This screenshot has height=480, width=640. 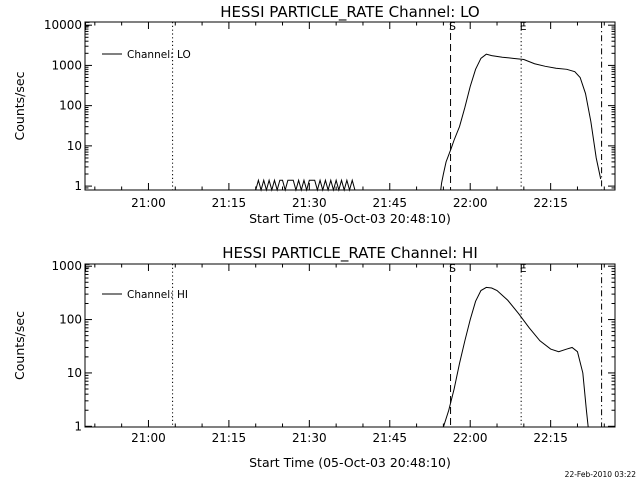 I want to click on footer-date: 22-Feb-2010 03:22, so click(x=600, y=474).